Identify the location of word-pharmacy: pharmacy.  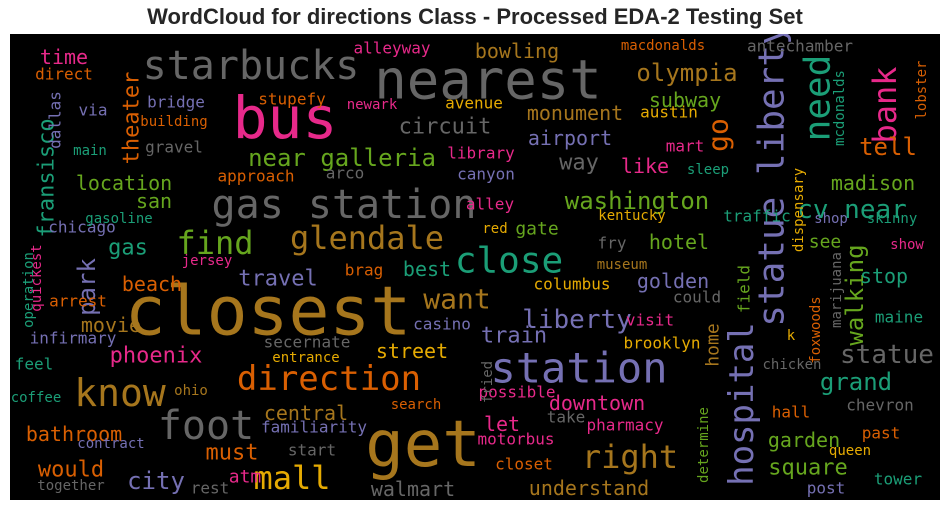
(624, 425).